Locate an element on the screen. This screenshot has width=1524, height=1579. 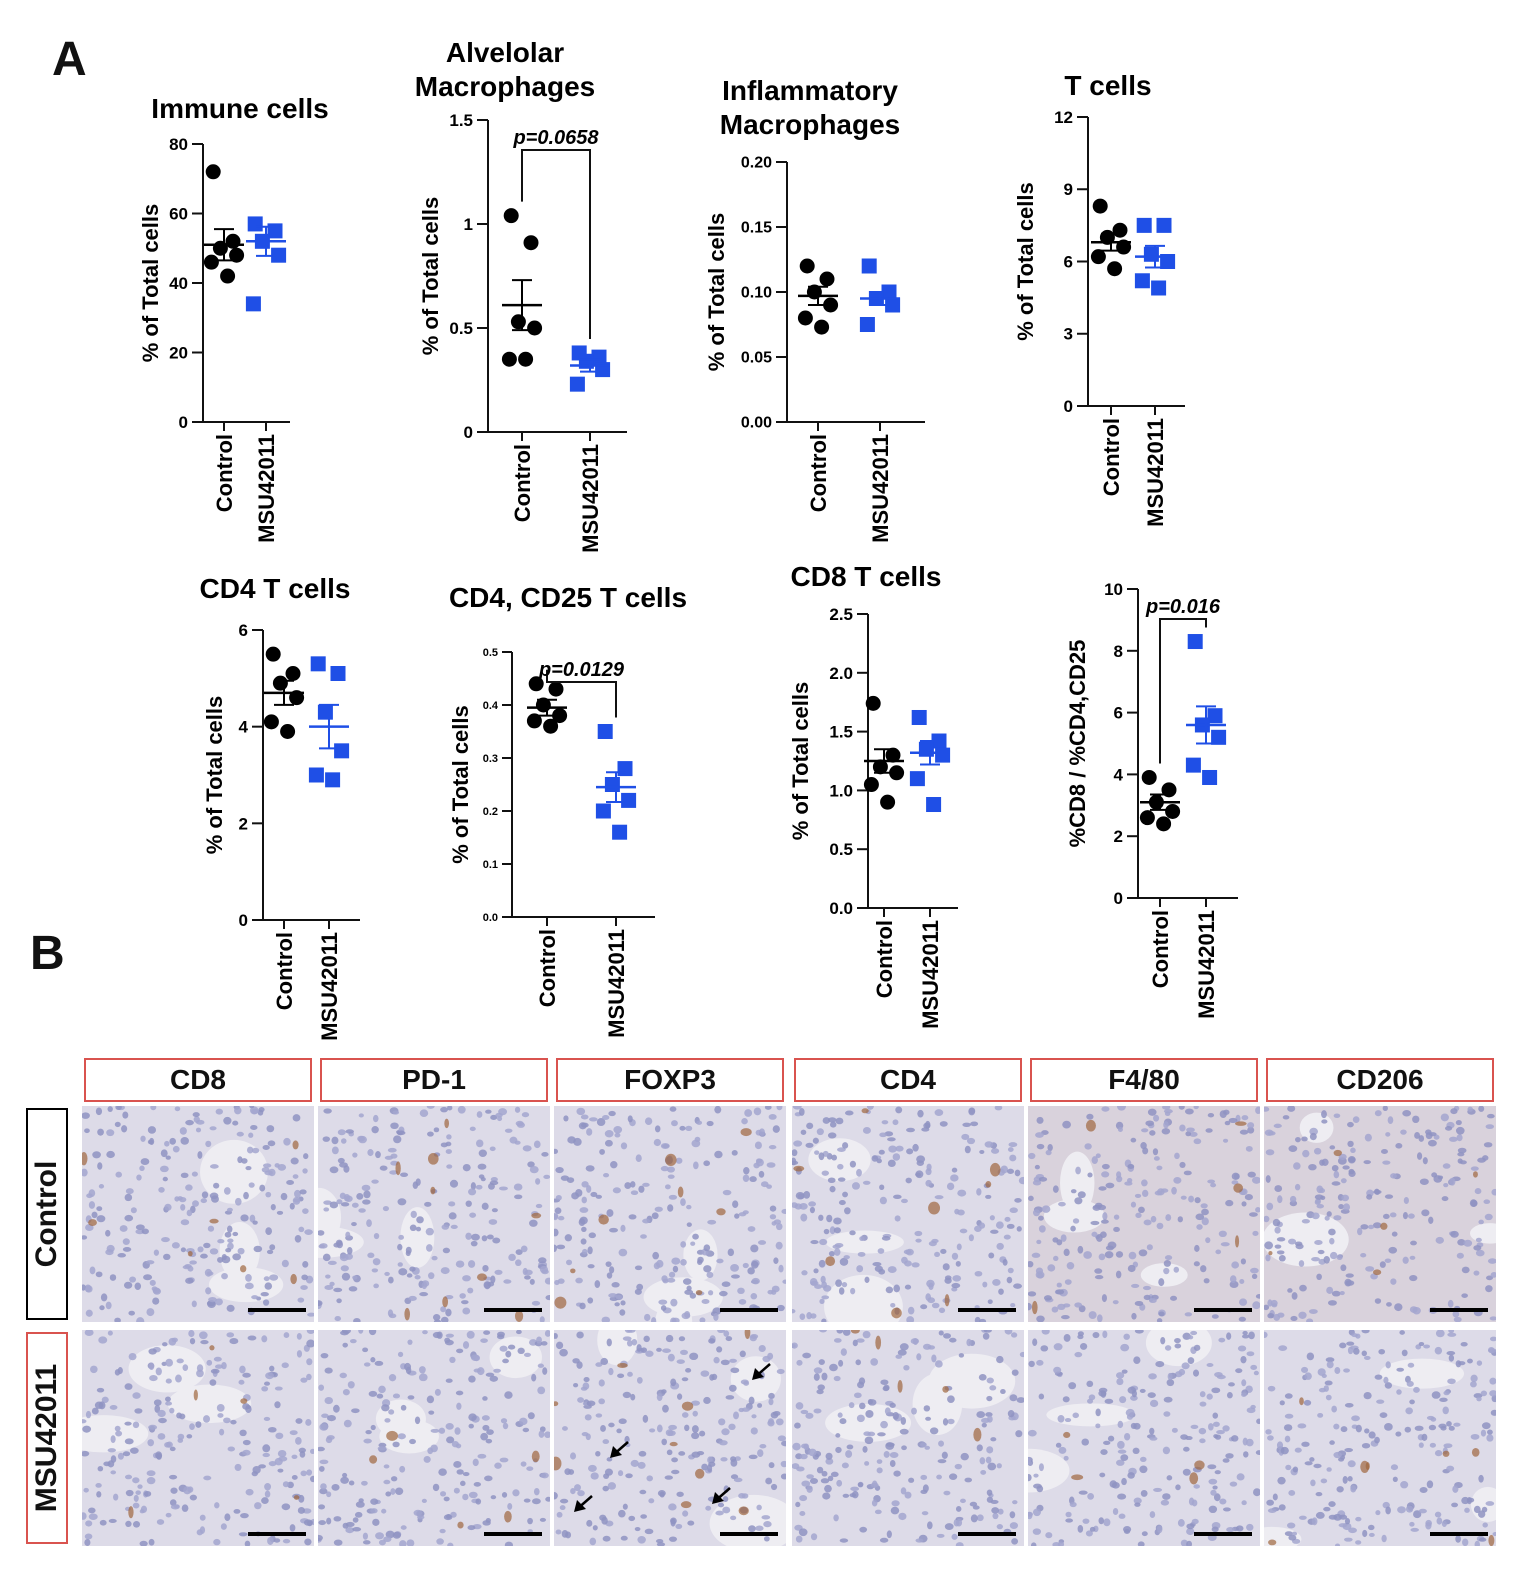
column-header-cd206: CD206 is located at coordinates (1380, 1080).